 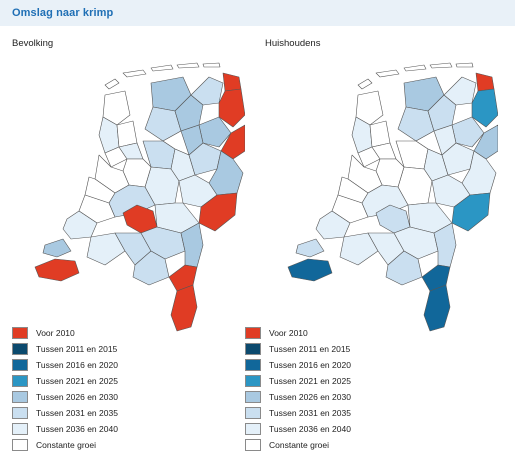 I want to click on title-bar: Omslag naar krimp, so click(x=257, y=13).